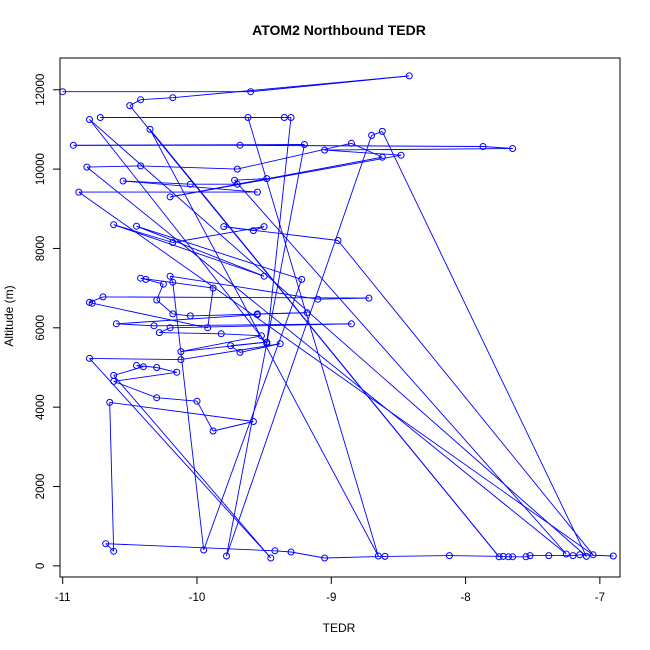  What do you see at coordinates (339, 30) in the screenshot?
I see `chart-title: ATOM2 Northbound TEDR` at bounding box center [339, 30].